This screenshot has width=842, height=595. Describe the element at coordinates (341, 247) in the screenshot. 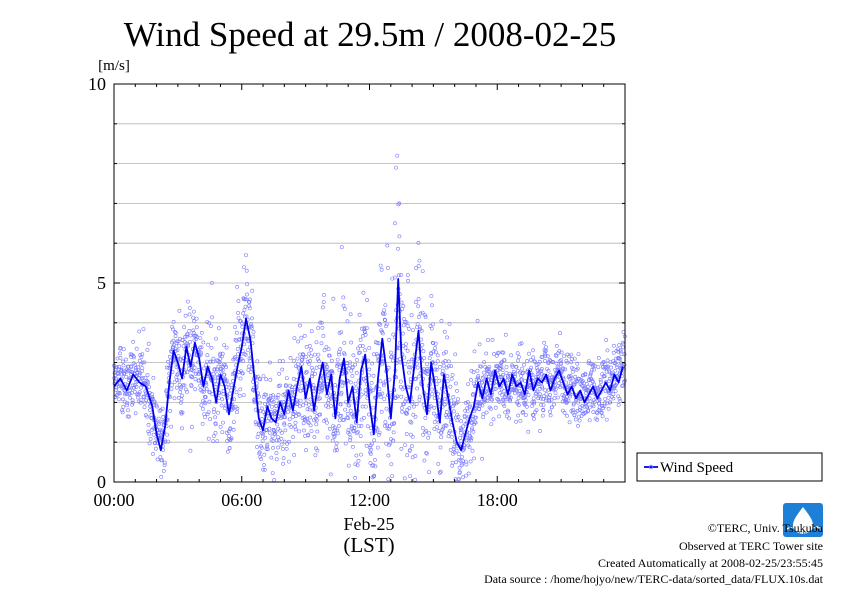

I see `scatter-point-peak` at that location.